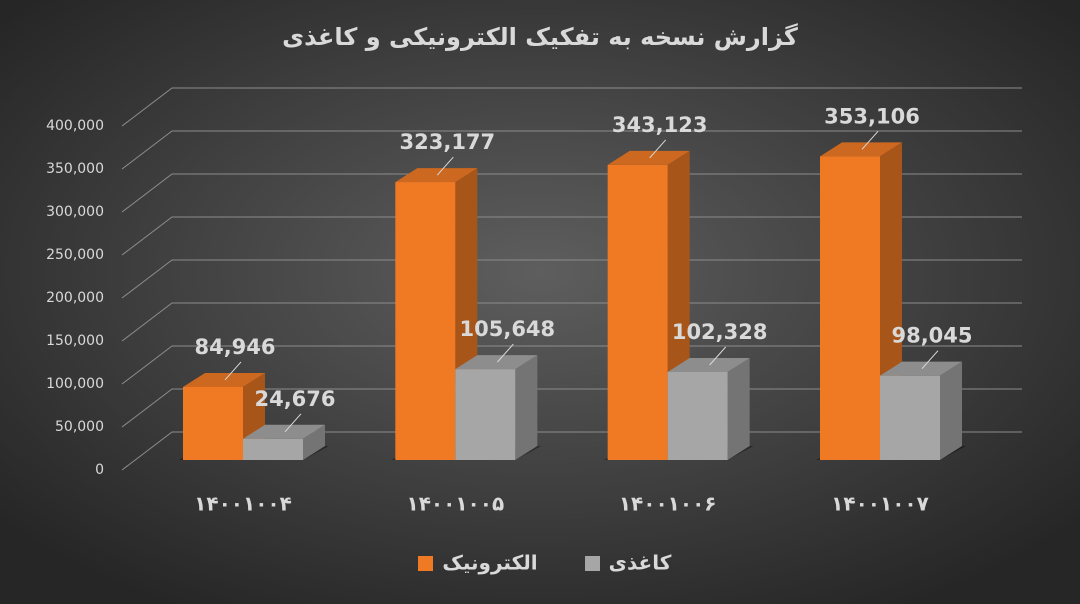 The height and width of the screenshot is (604, 1080). What do you see at coordinates (931, 336) in the screenshot?
I see `value-label: 98,045` at bounding box center [931, 336].